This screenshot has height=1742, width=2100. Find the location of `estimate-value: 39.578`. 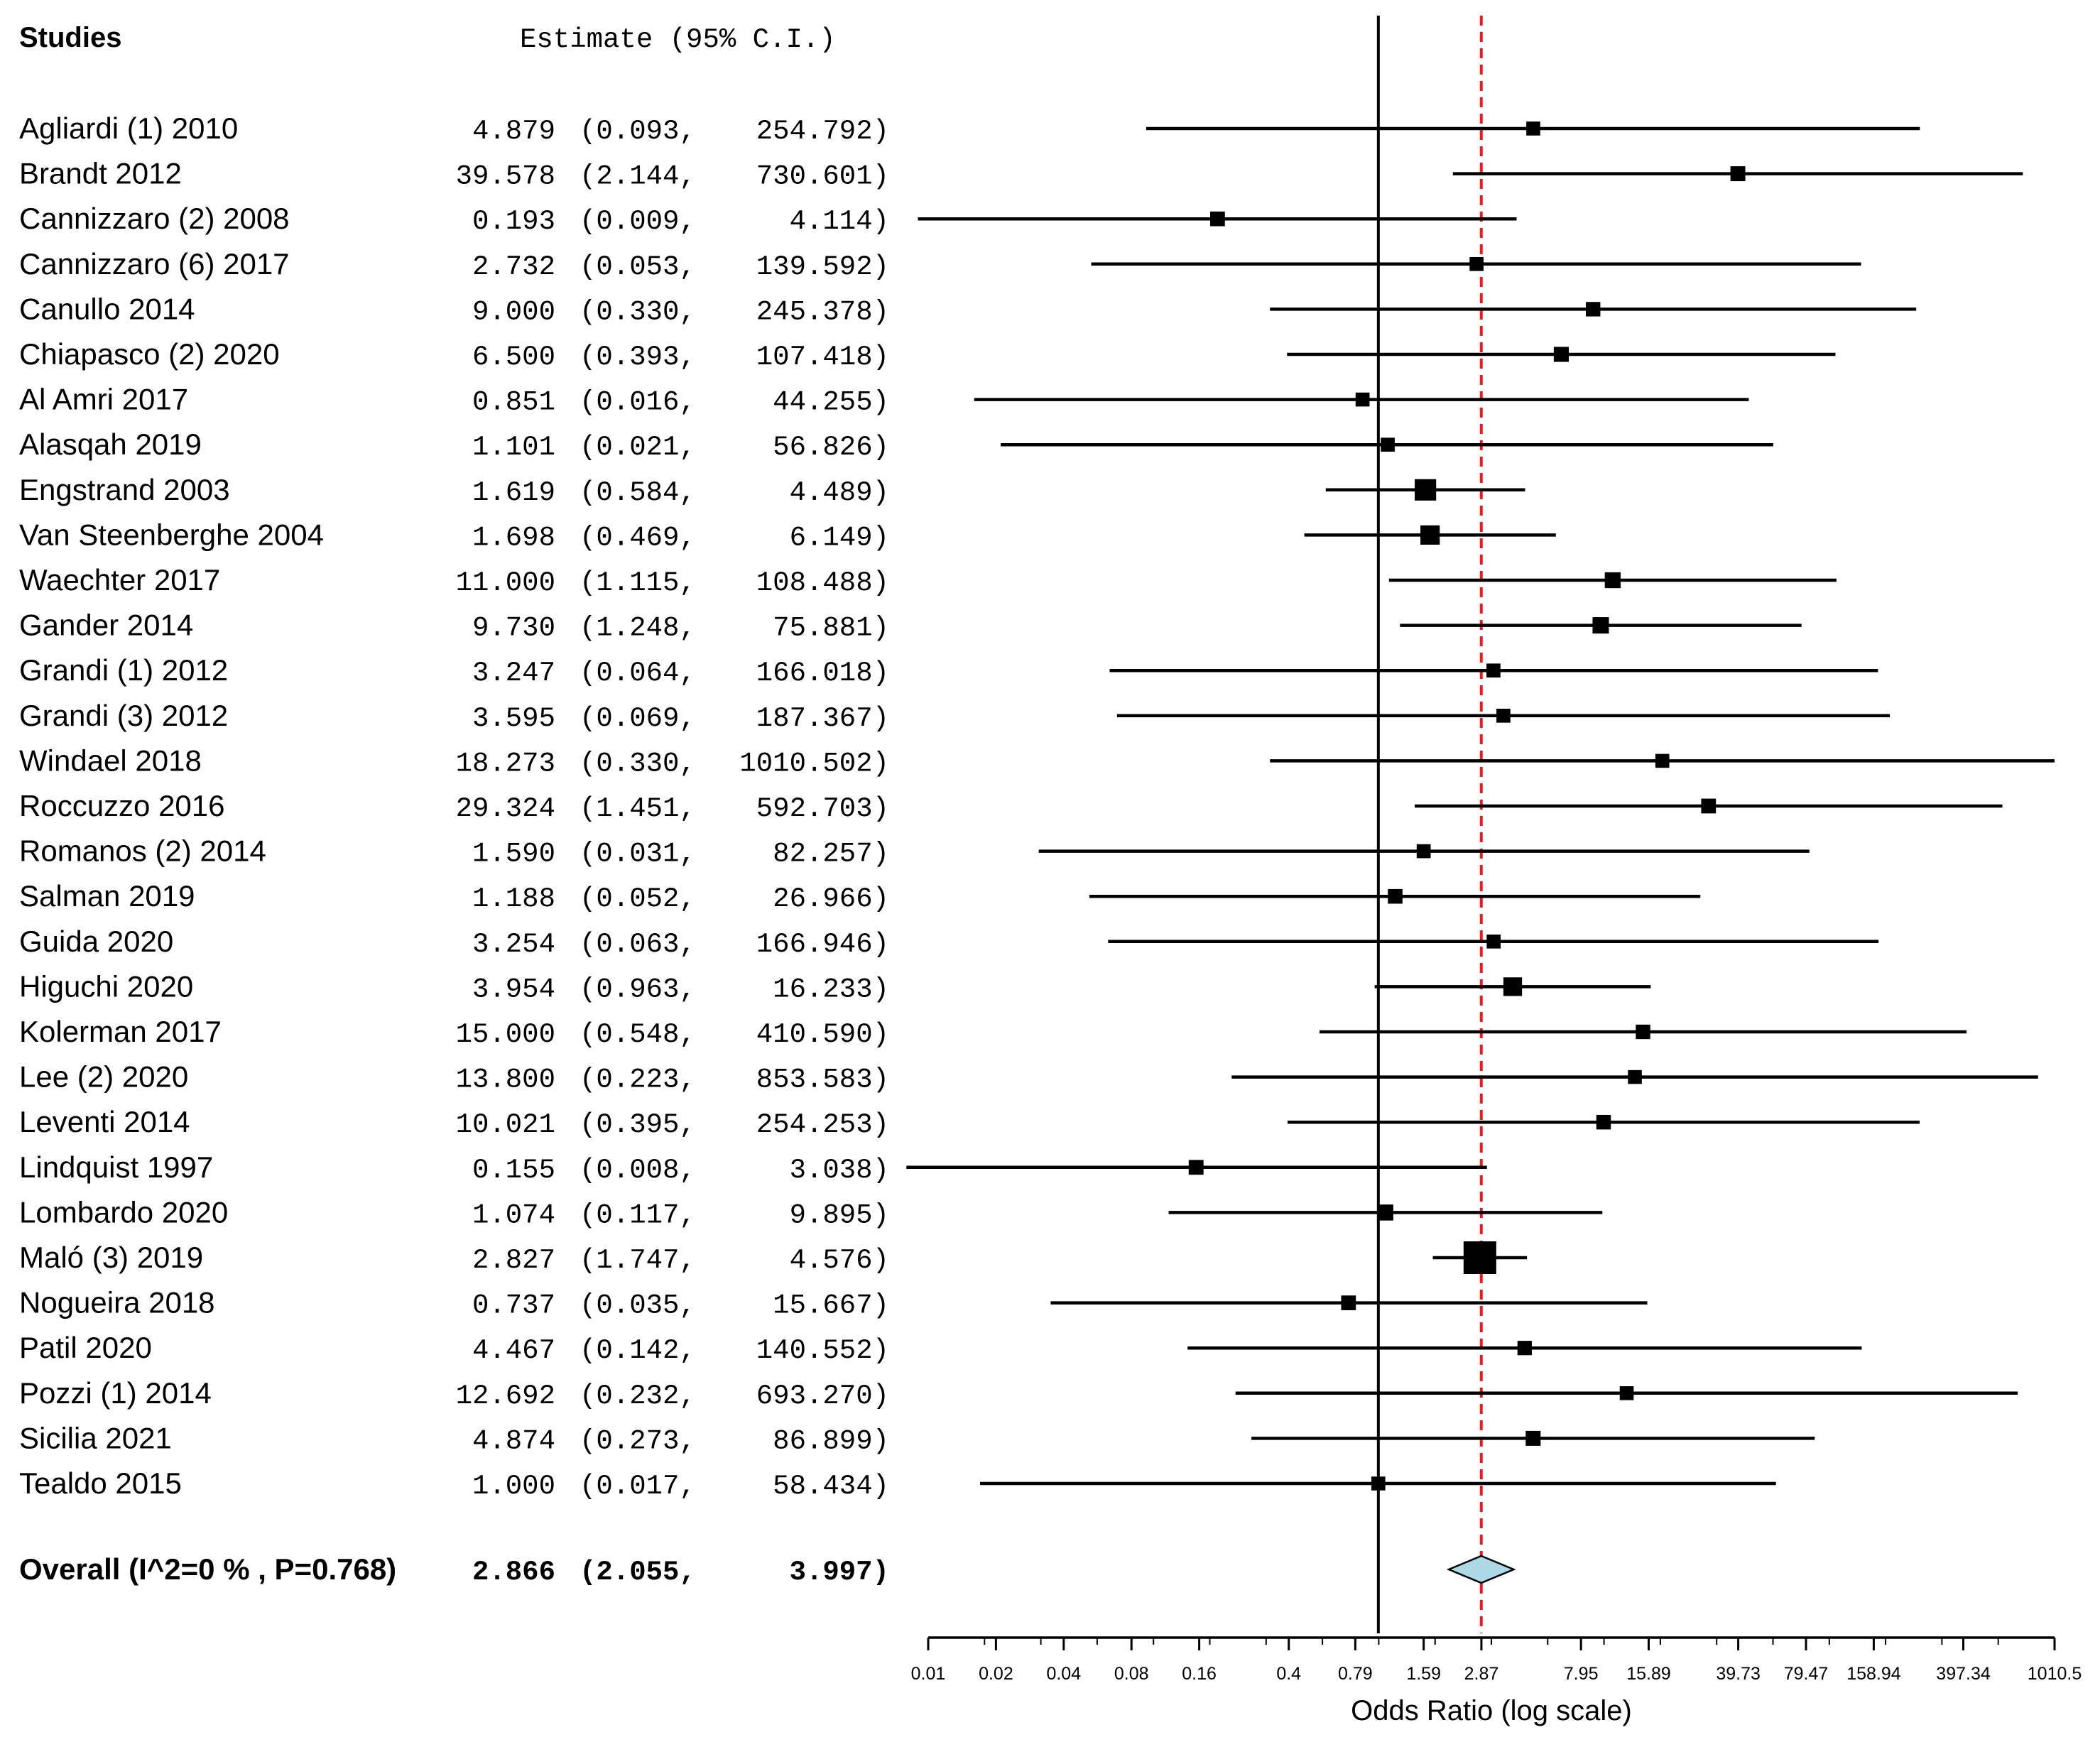

estimate-value: 39.578 is located at coordinates (505, 176).